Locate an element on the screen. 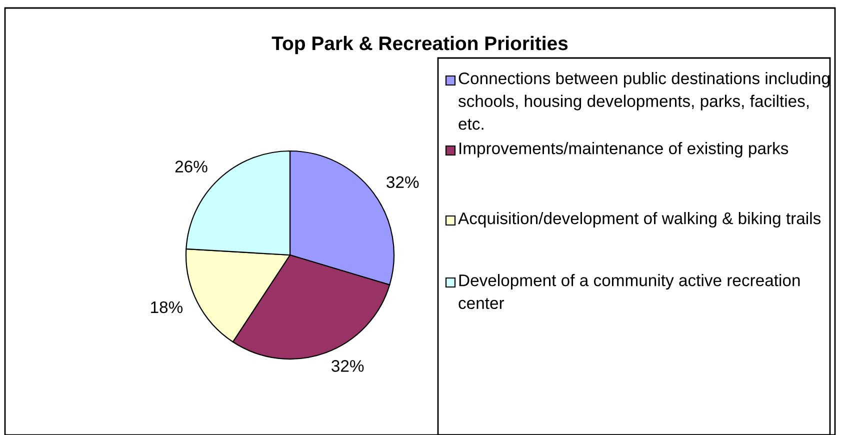 This screenshot has width=841, height=435. chart-title: Top Park & Recreation Priorities is located at coordinates (420, 45).